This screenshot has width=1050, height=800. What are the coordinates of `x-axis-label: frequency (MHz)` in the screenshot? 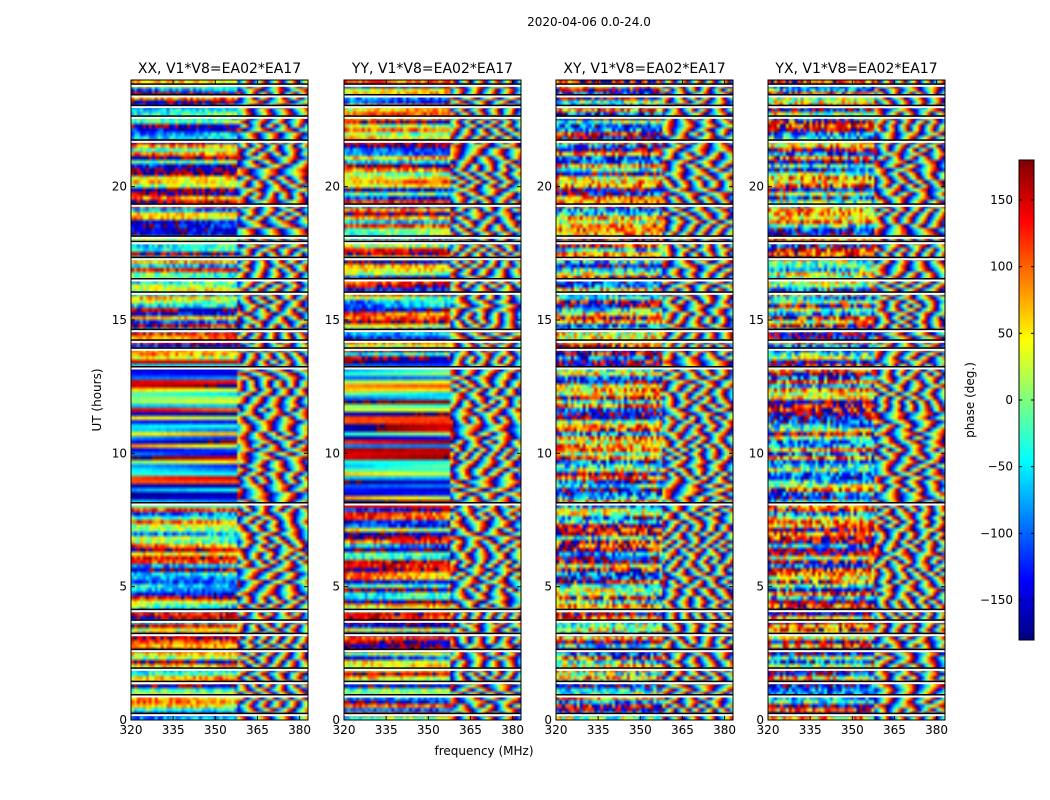 It's located at (483, 751).